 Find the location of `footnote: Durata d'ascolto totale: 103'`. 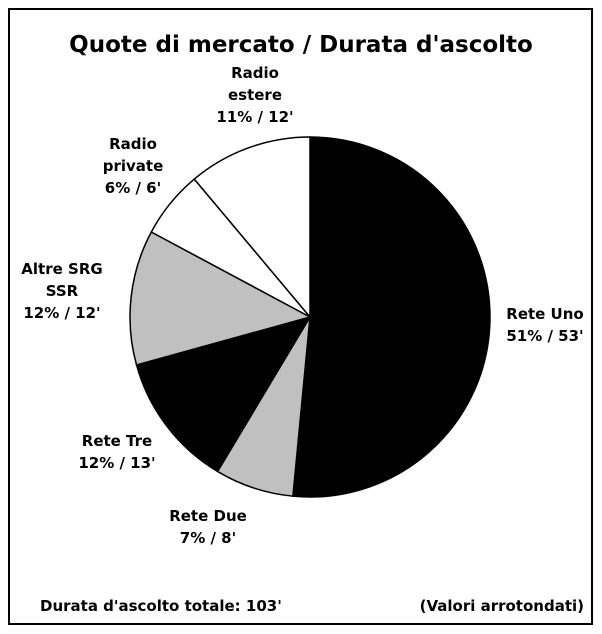

footnote: Durata d'ascolto totale: 103' is located at coordinates (161, 606).